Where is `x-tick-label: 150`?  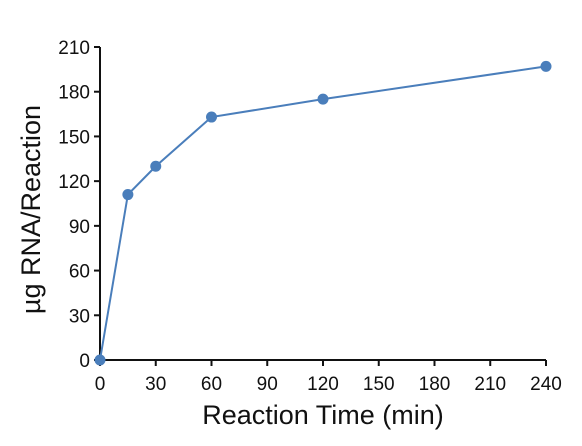 x-tick-label: 150 is located at coordinates (379, 384).